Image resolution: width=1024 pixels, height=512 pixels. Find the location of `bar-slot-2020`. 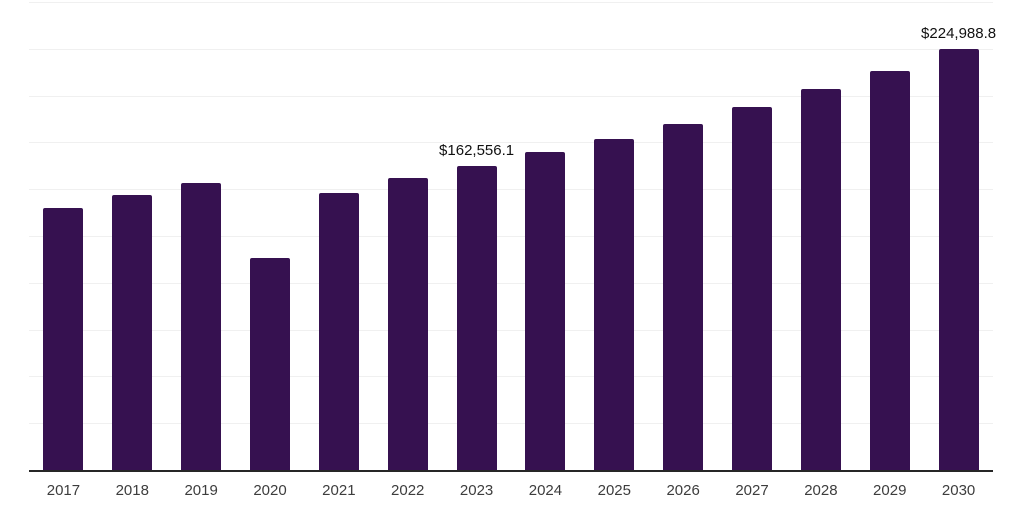

bar-slot-2020 is located at coordinates (270, 236).